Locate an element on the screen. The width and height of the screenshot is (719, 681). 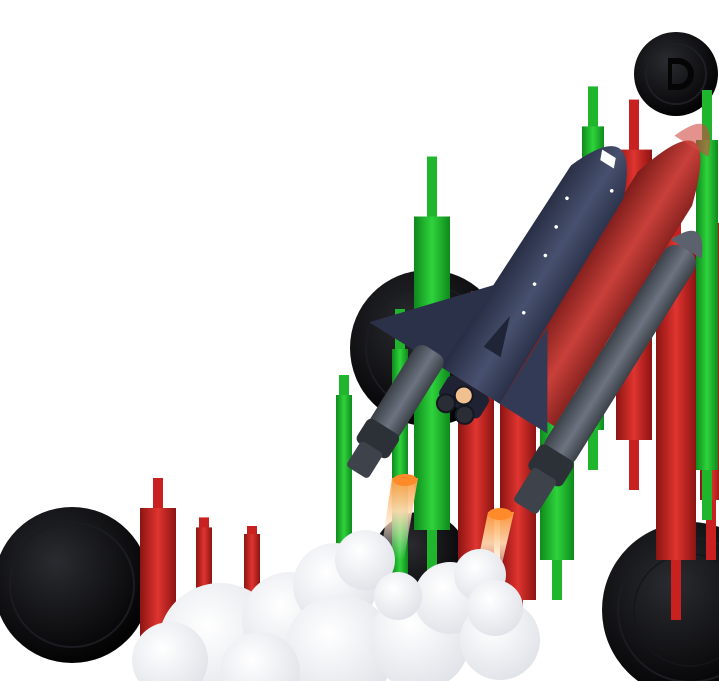
external-fuel-tank is located at coordinates (605, 275).